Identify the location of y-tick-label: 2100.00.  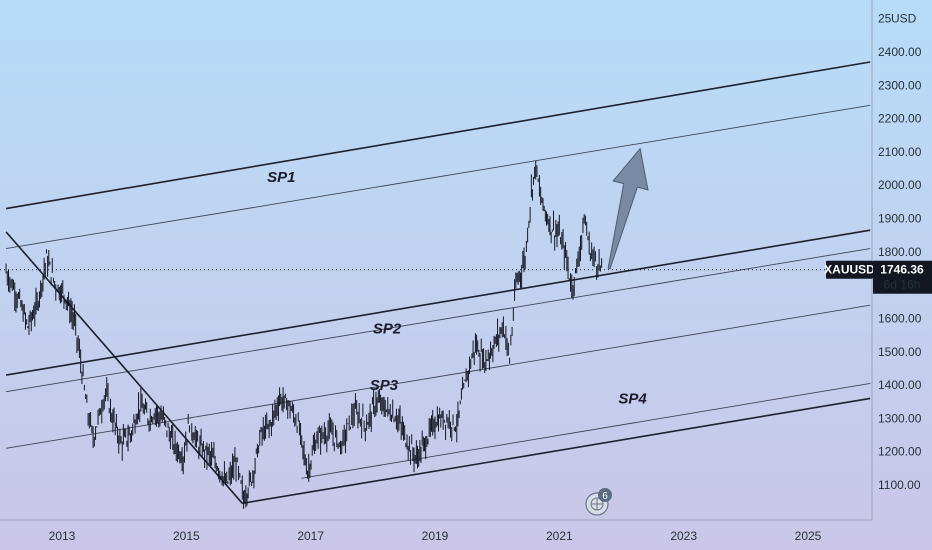
(900, 152).